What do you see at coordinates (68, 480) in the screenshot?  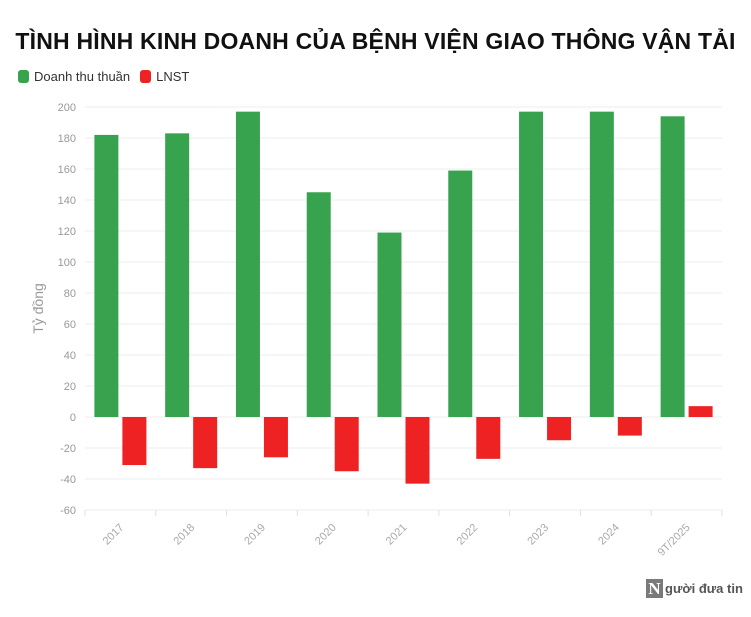 I see `y-tick-label: -40` at bounding box center [68, 480].